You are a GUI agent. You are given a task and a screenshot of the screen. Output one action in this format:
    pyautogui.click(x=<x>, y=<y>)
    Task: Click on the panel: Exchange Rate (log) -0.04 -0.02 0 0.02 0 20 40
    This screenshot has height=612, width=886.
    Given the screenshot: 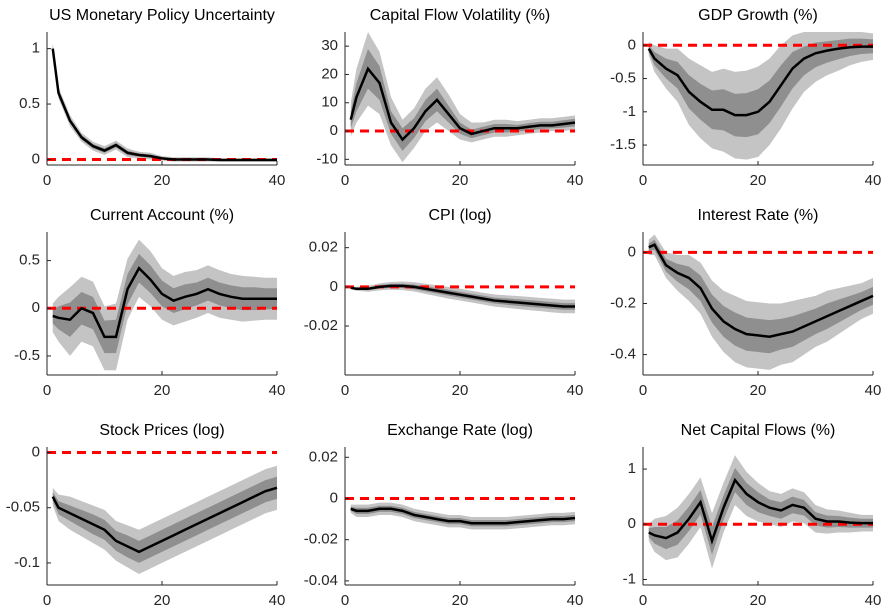 What is the action you would take?
    pyautogui.click(x=444, y=515)
    